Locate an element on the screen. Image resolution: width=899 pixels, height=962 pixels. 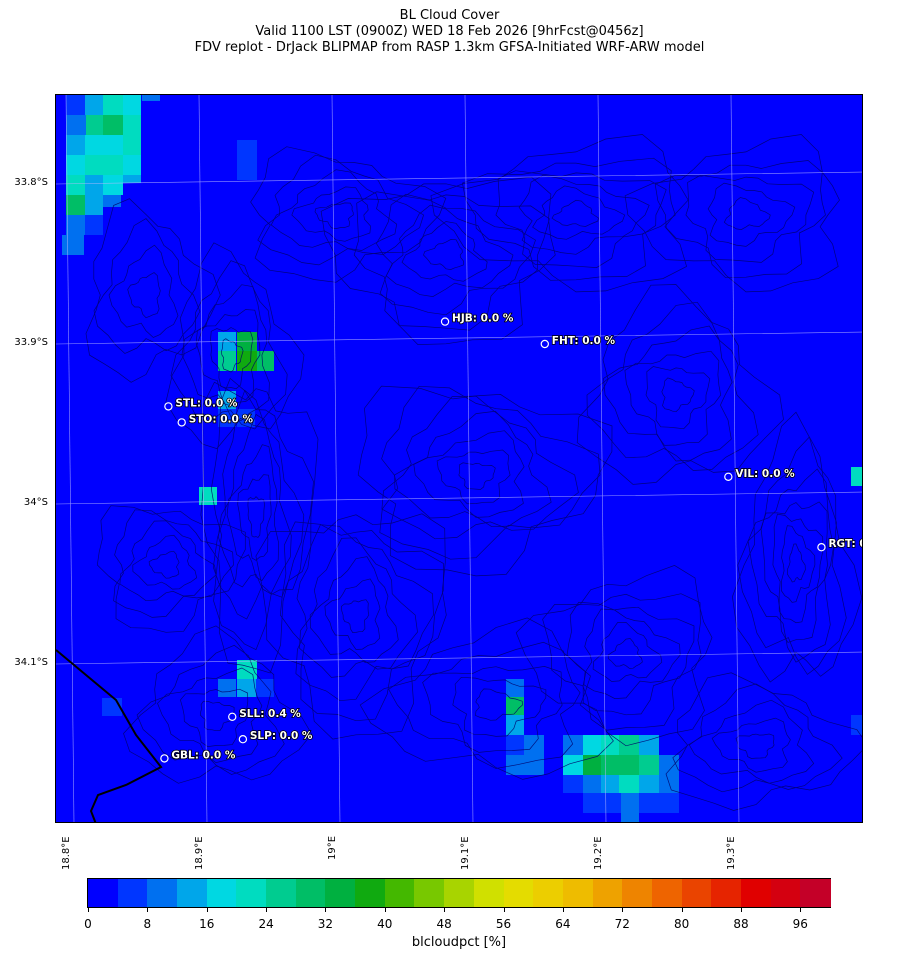
station-slp: SLP: 0.0 % is located at coordinates (276, 736).